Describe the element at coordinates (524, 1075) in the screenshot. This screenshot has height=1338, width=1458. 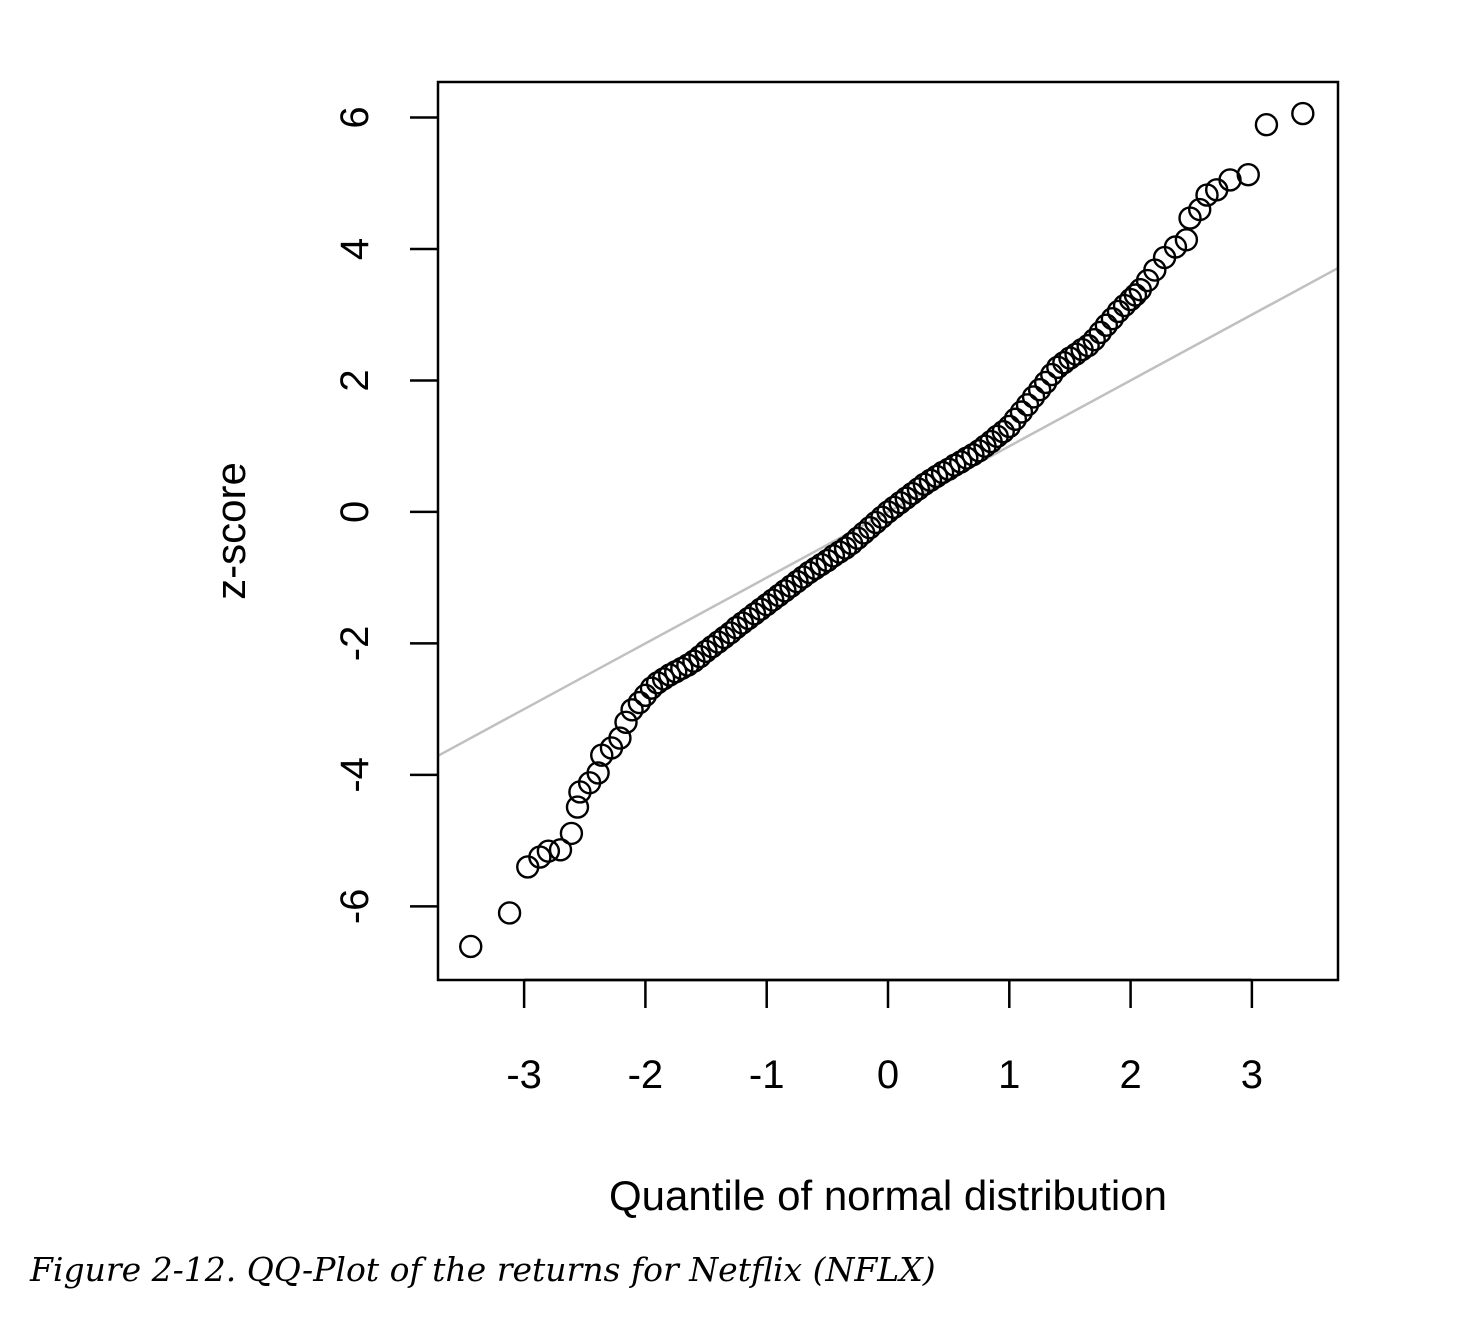
I see `x-tick-label: -3` at that location.